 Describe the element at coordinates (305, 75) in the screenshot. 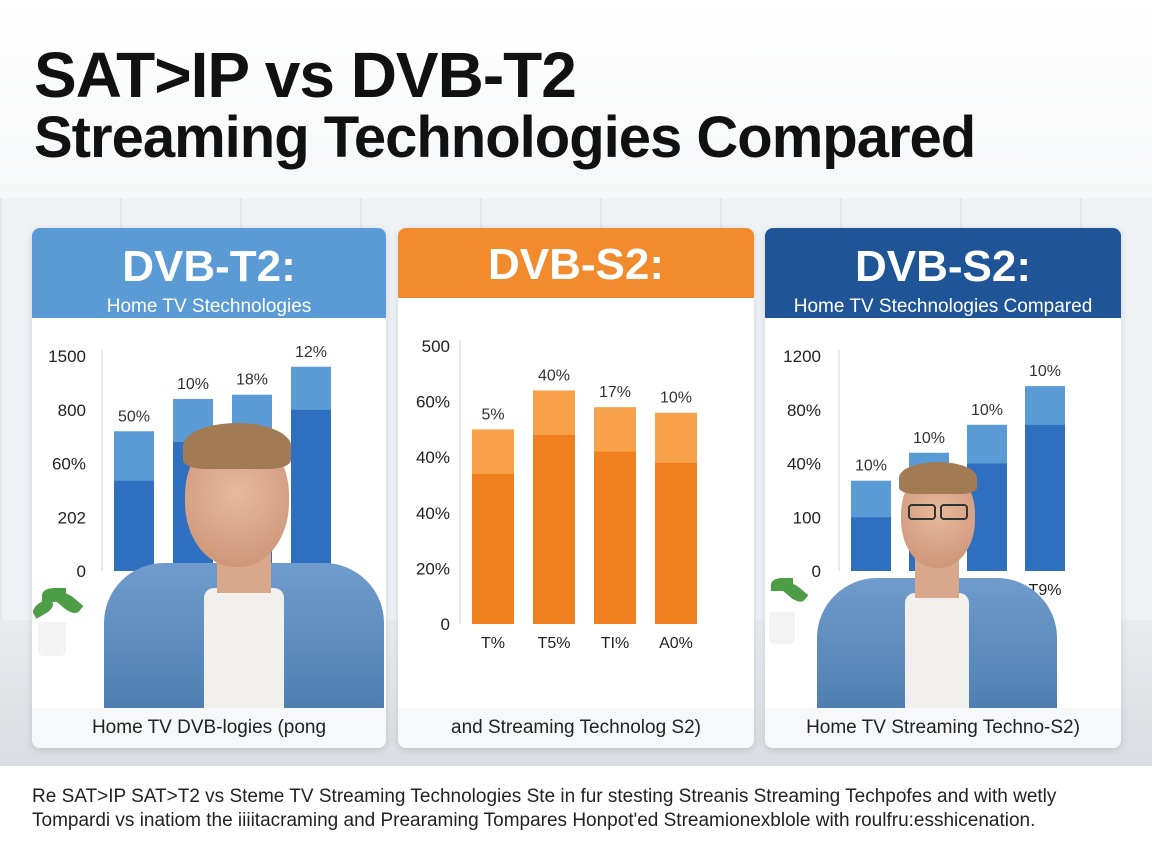

I see `page-title: SAT>IP vs DVB-T2` at that location.